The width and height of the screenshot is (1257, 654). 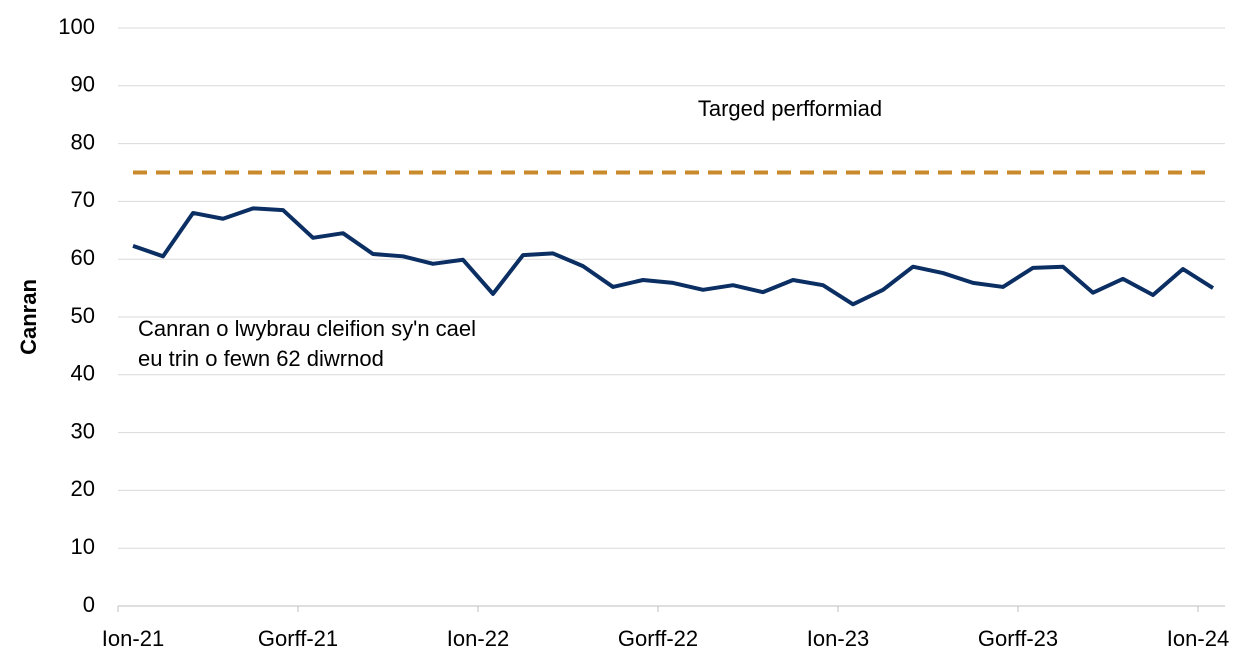 I want to click on data-line, so click(x=673, y=256).